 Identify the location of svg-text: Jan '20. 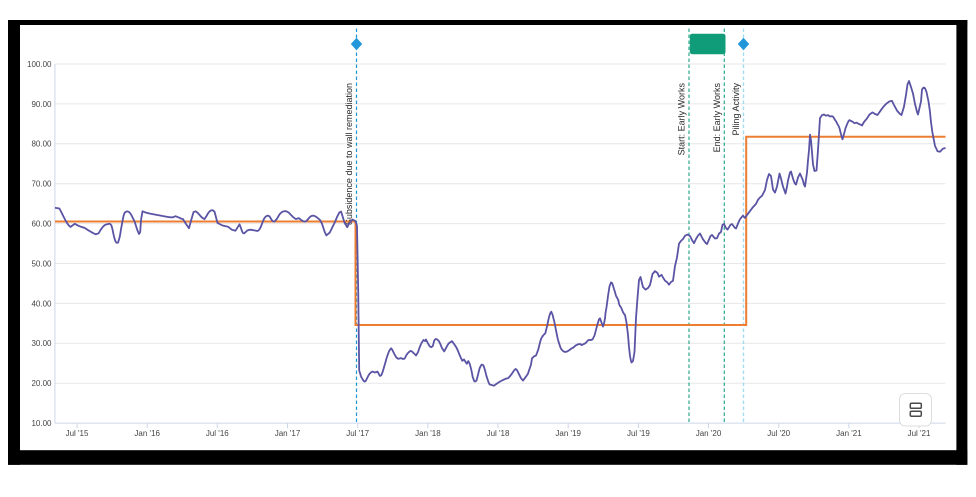
(709, 433).